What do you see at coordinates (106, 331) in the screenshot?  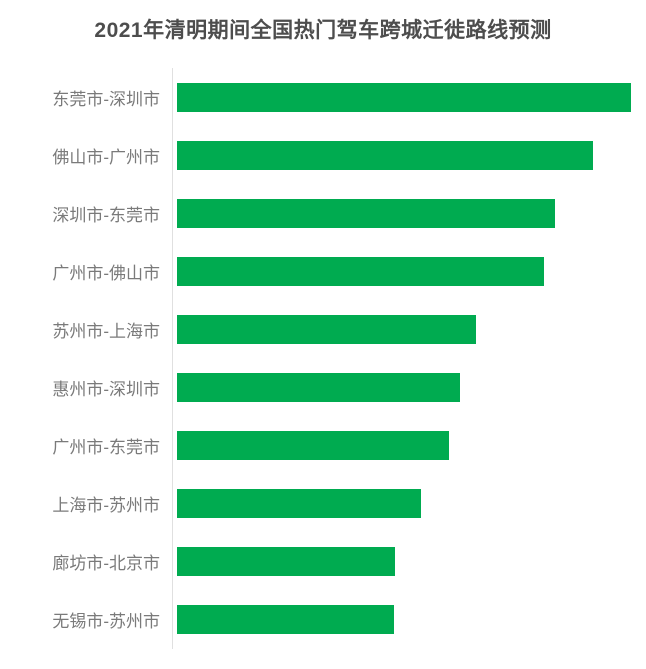 I see `category-label: 苏州市-上海市` at bounding box center [106, 331].